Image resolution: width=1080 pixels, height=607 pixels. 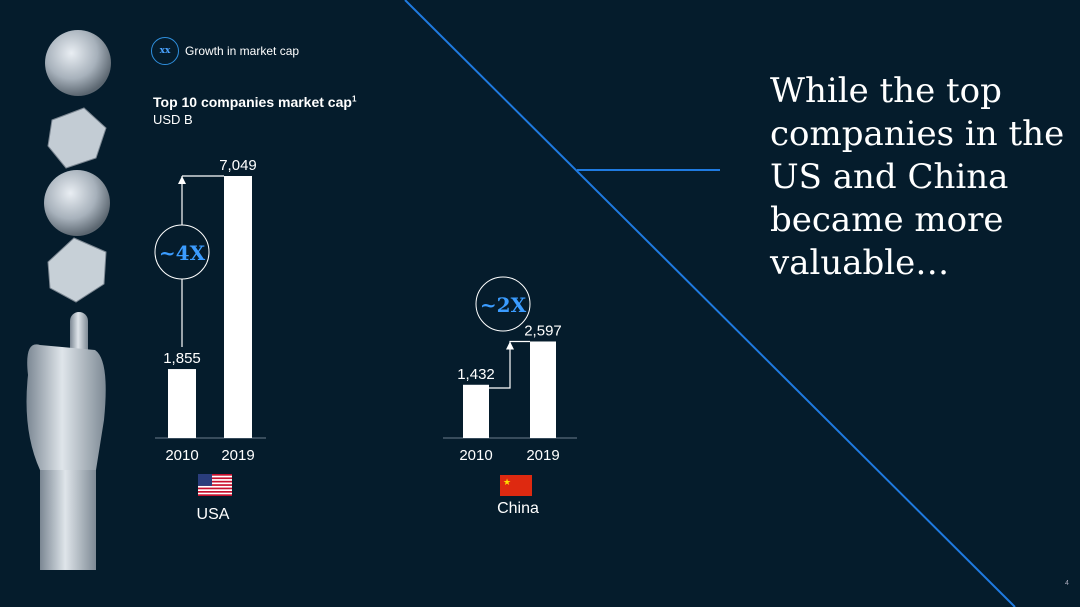 I want to click on country-label-usa: USA, so click(x=213, y=514).